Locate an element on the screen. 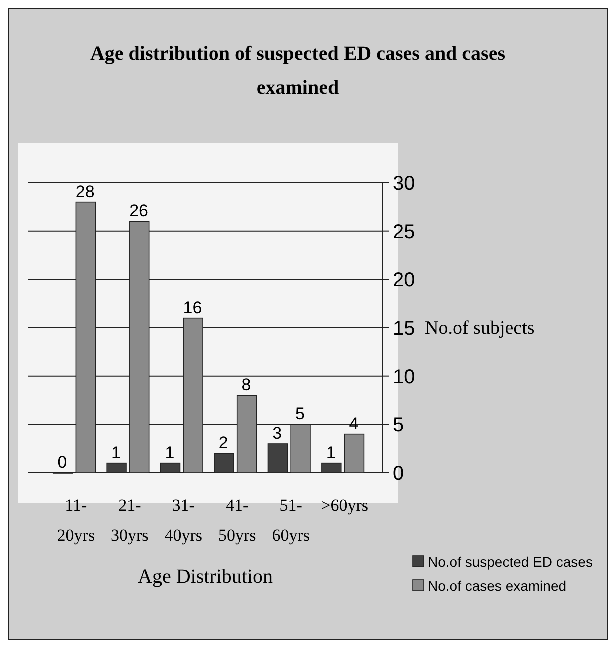 The image size is (616, 648). data-label: 2 is located at coordinates (223, 443).